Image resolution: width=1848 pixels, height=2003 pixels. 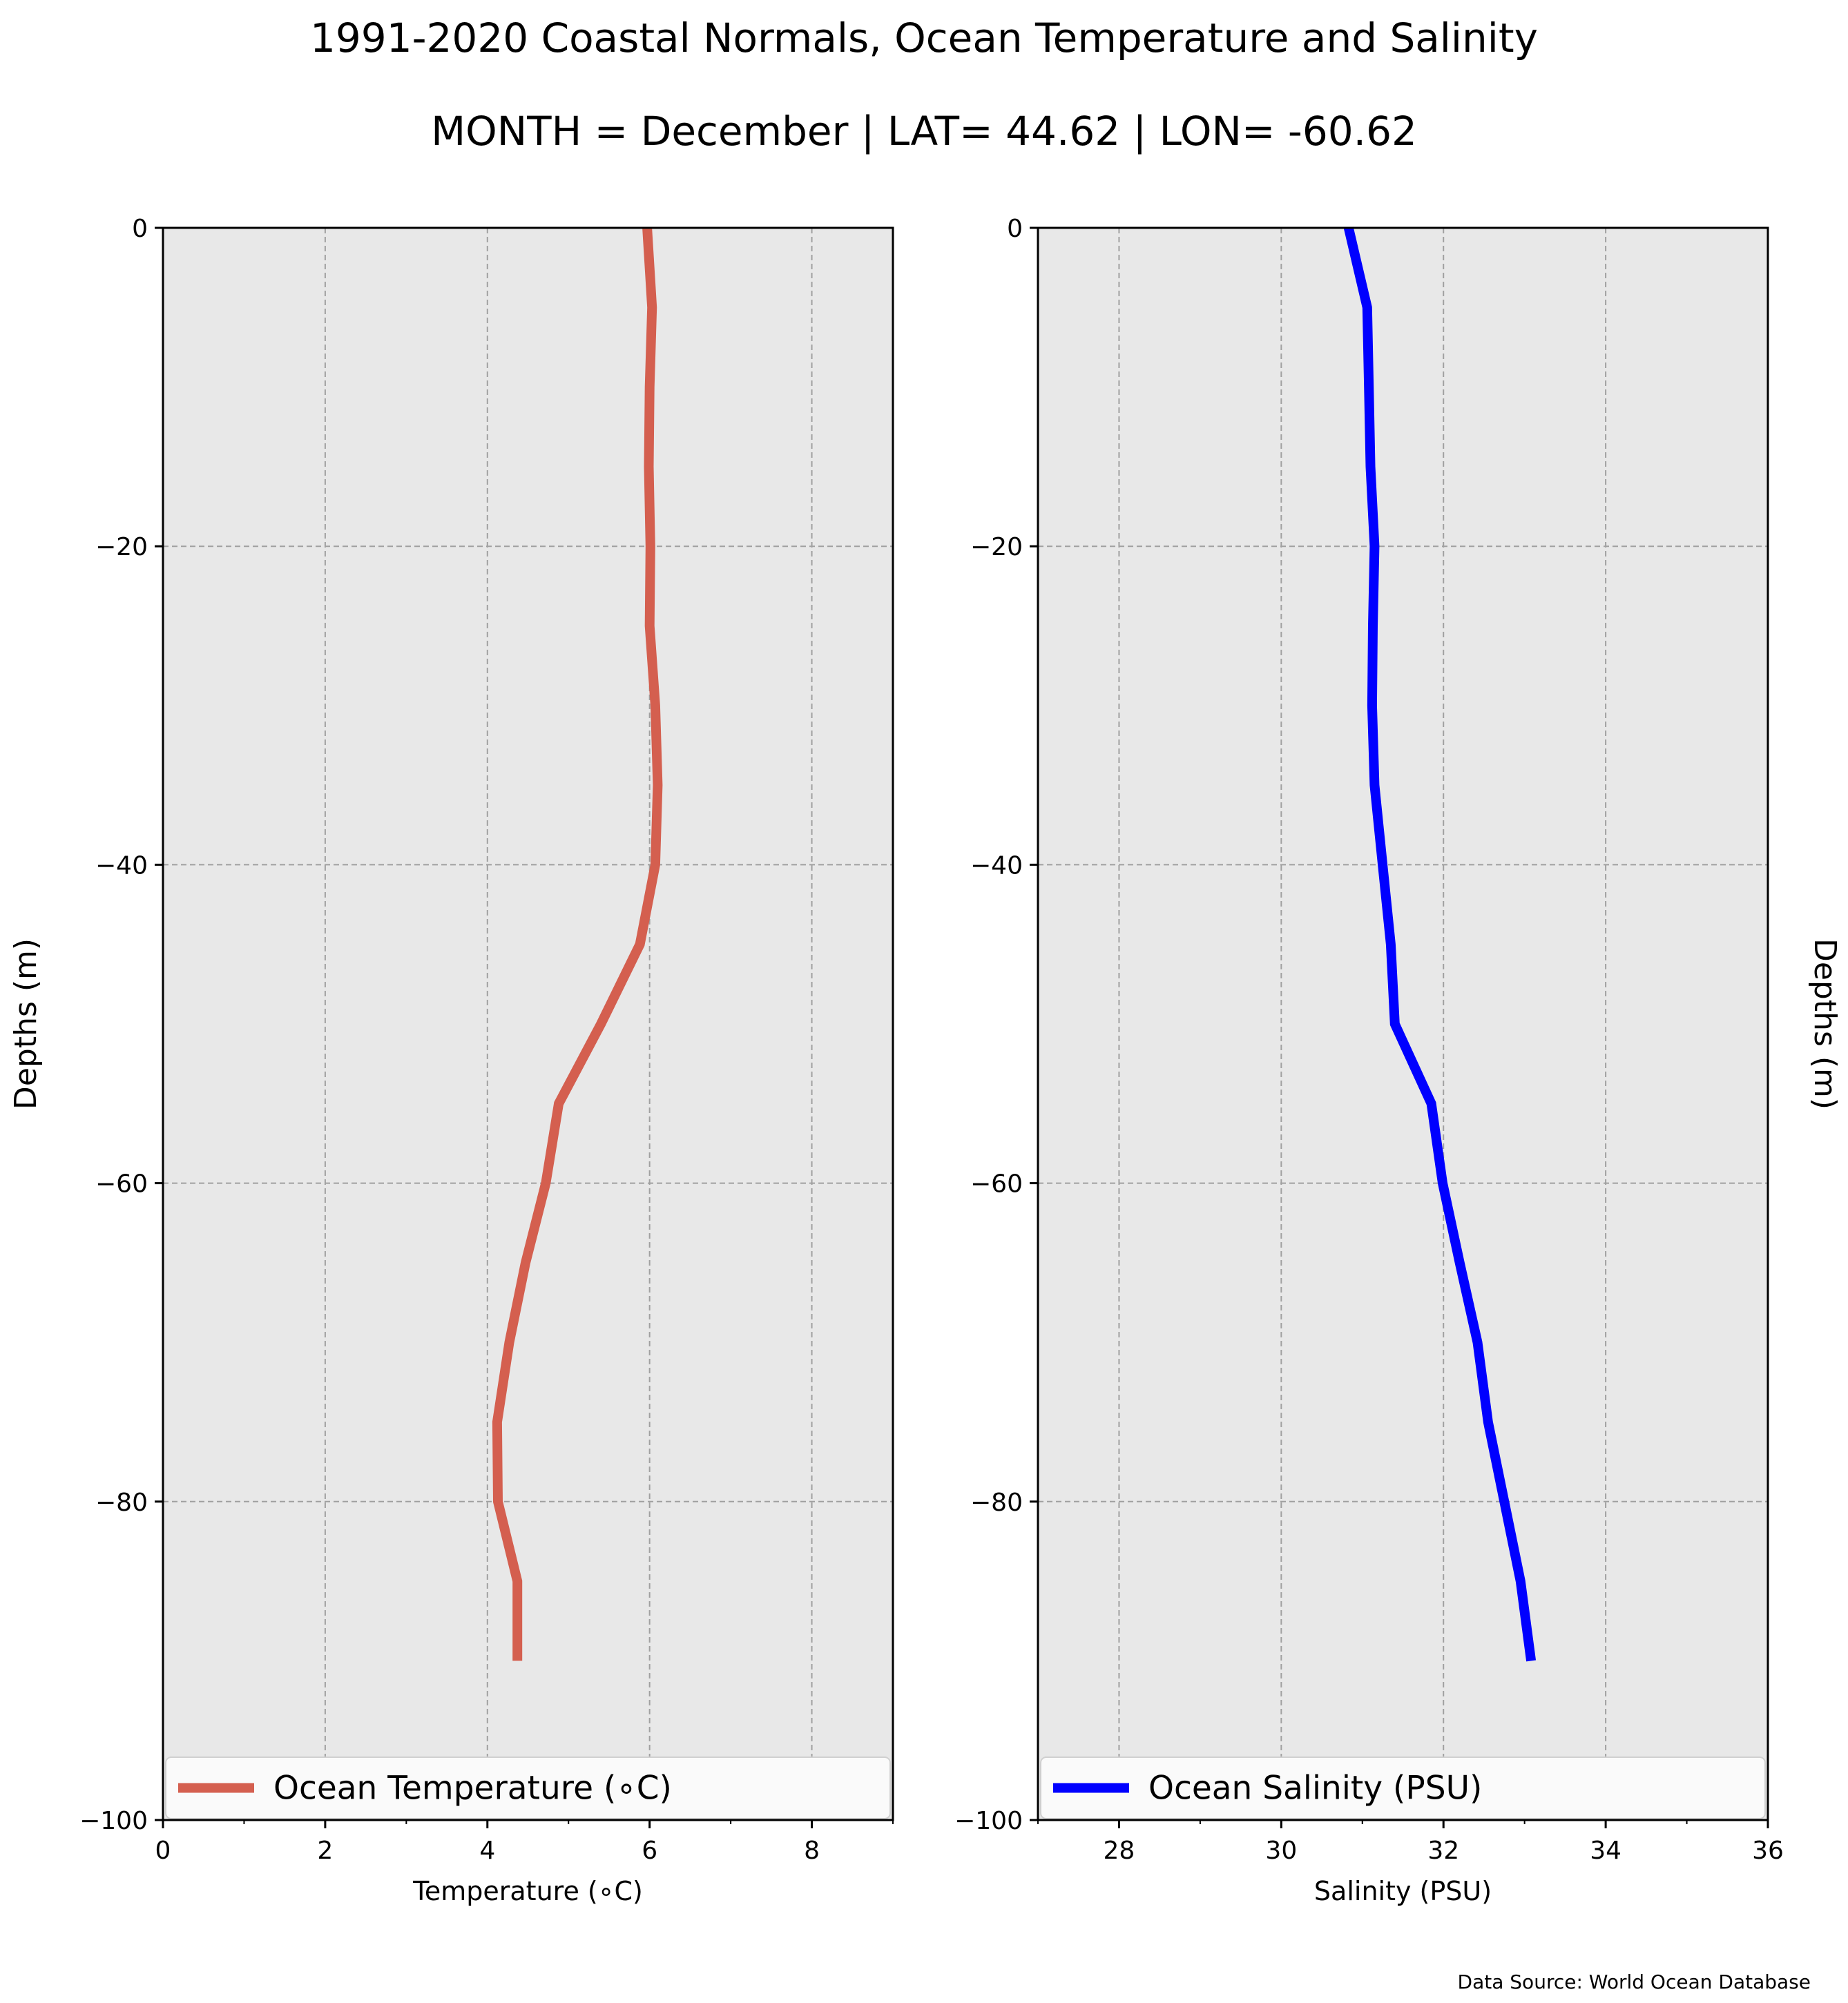 I want to click on temperature-legend-label: Ocean Temperature (∘C), so click(x=472, y=1789).